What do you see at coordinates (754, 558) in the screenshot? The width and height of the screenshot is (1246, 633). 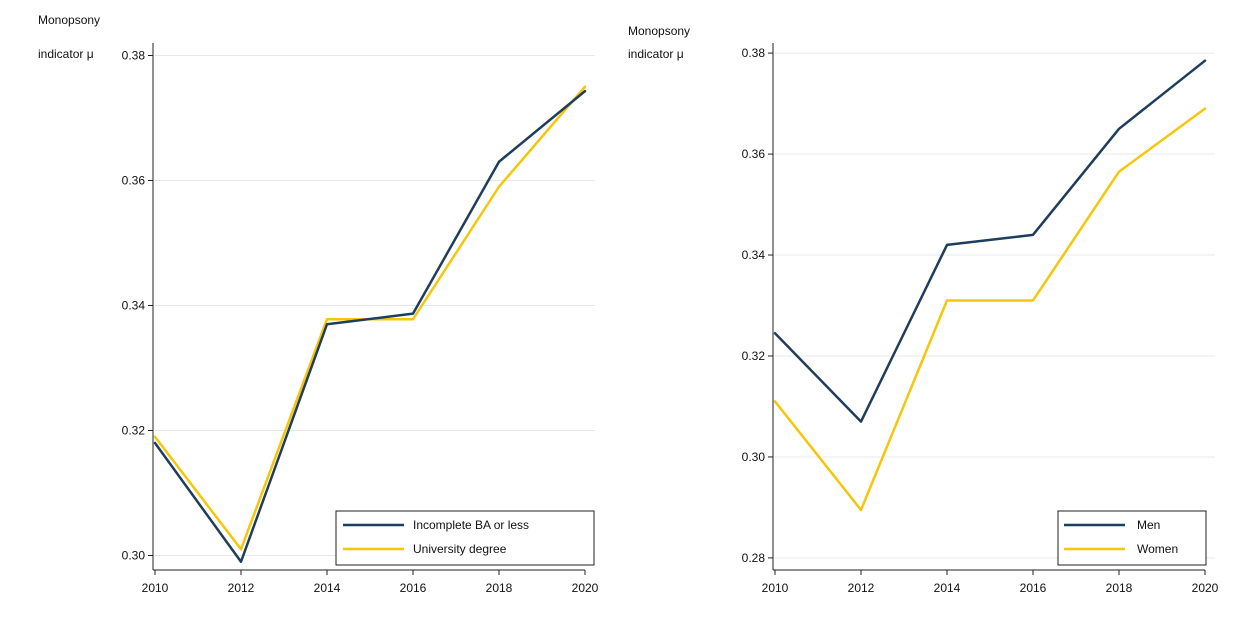 I see `y-tick-label: 0.28` at bounding box center [754, 558].